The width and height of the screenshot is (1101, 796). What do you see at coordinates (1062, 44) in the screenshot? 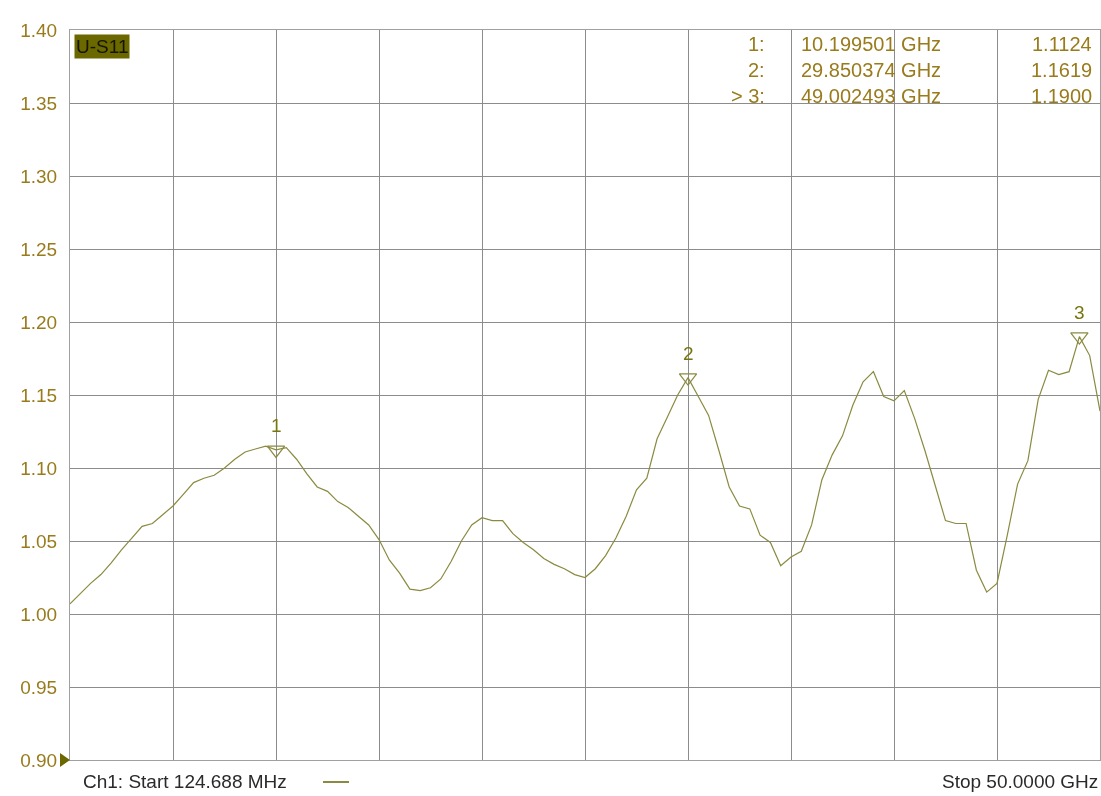
I see `annotation: 1.1124` at bounding box center [1062, 44].